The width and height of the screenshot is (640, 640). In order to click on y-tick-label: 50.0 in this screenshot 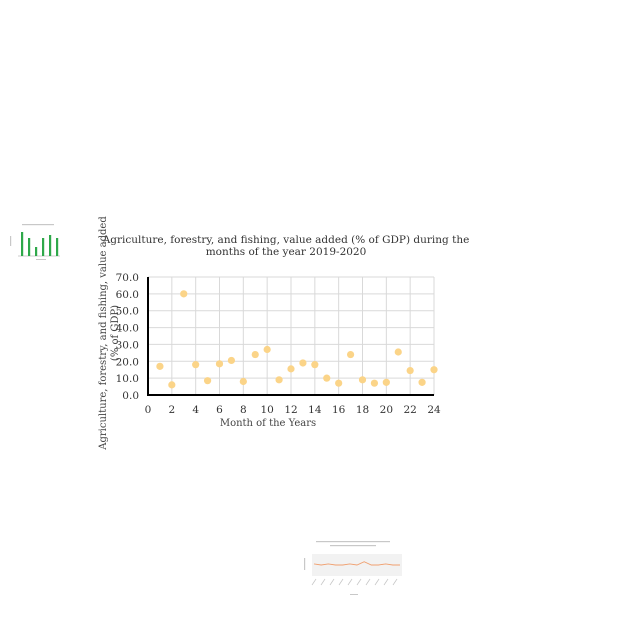, I will do `click(127, 312)`.